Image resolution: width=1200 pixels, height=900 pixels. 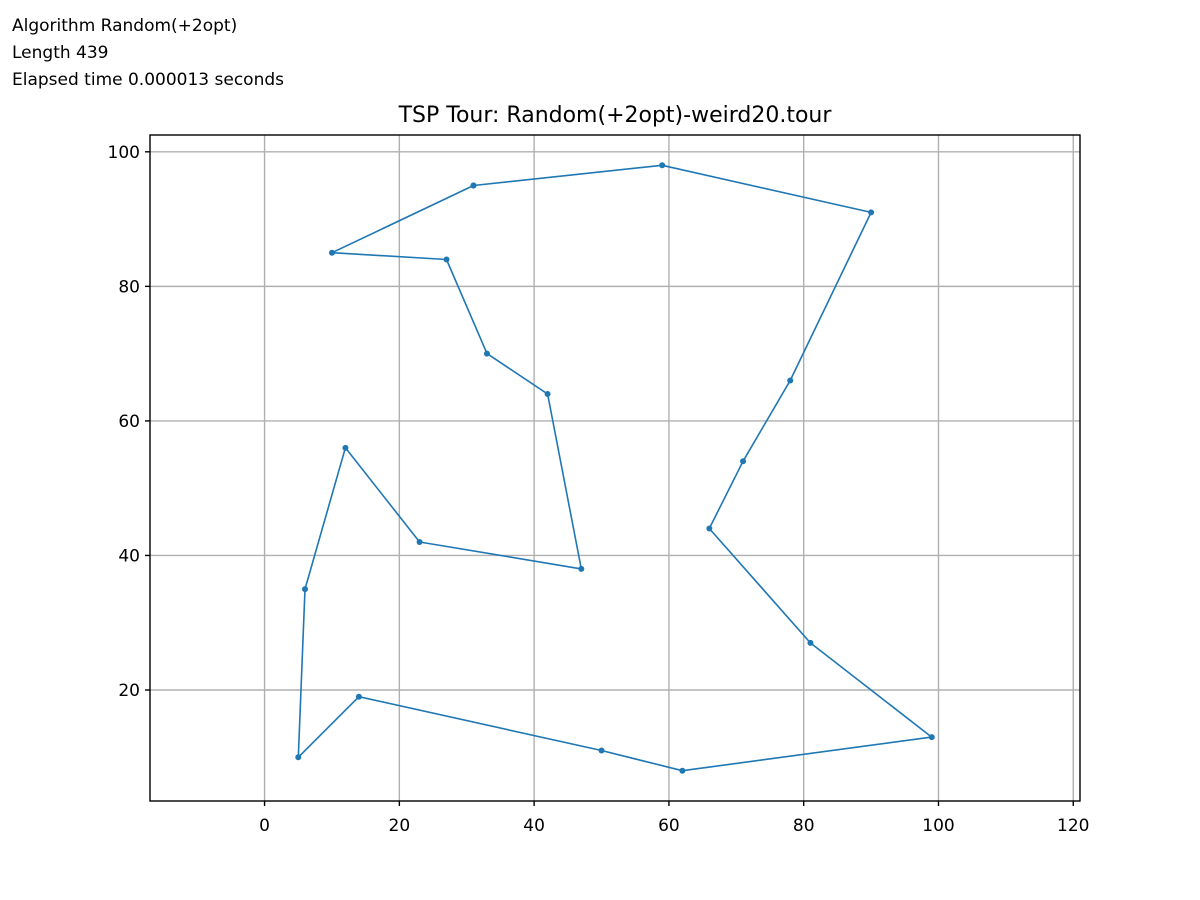 I want to click on x-tick-label: 40, so click(x=534, y=826).